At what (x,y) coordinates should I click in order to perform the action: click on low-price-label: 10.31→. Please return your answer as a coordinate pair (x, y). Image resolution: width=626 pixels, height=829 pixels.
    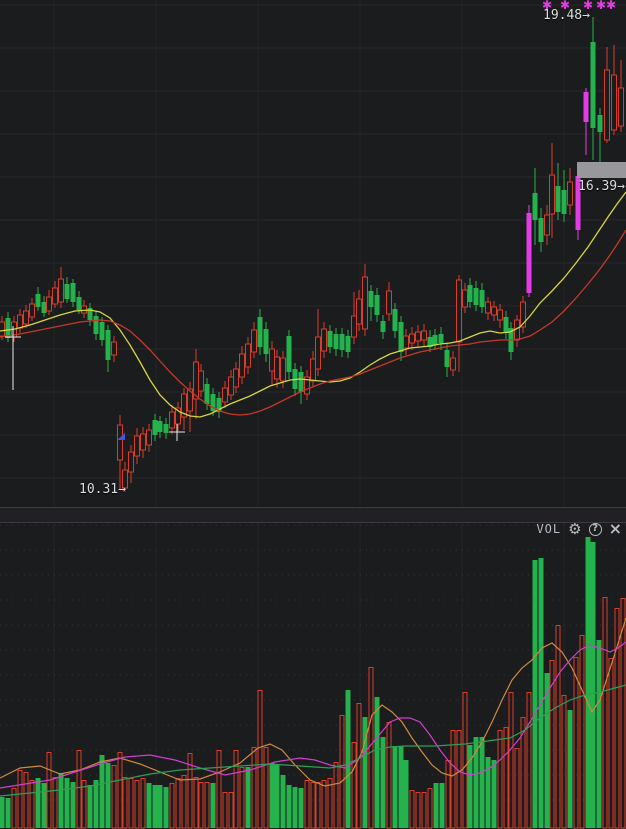
    Looking at the image, I should click on (102, 489).